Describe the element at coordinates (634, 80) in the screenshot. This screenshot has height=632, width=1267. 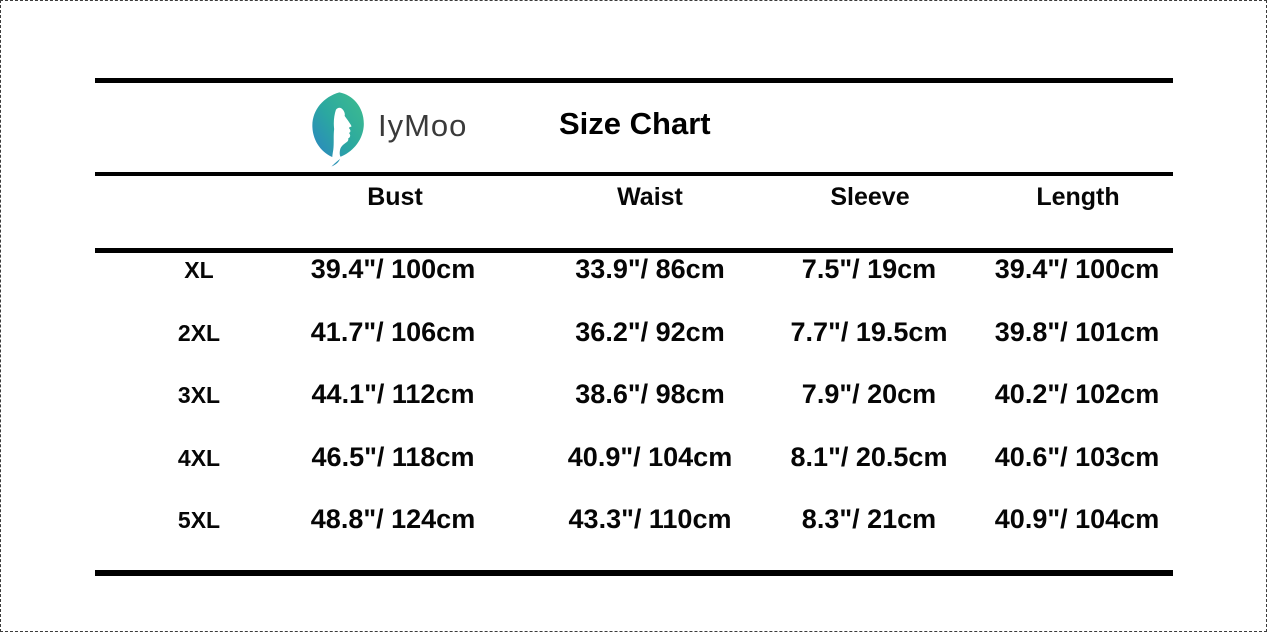
I see `top-rule` at that location.